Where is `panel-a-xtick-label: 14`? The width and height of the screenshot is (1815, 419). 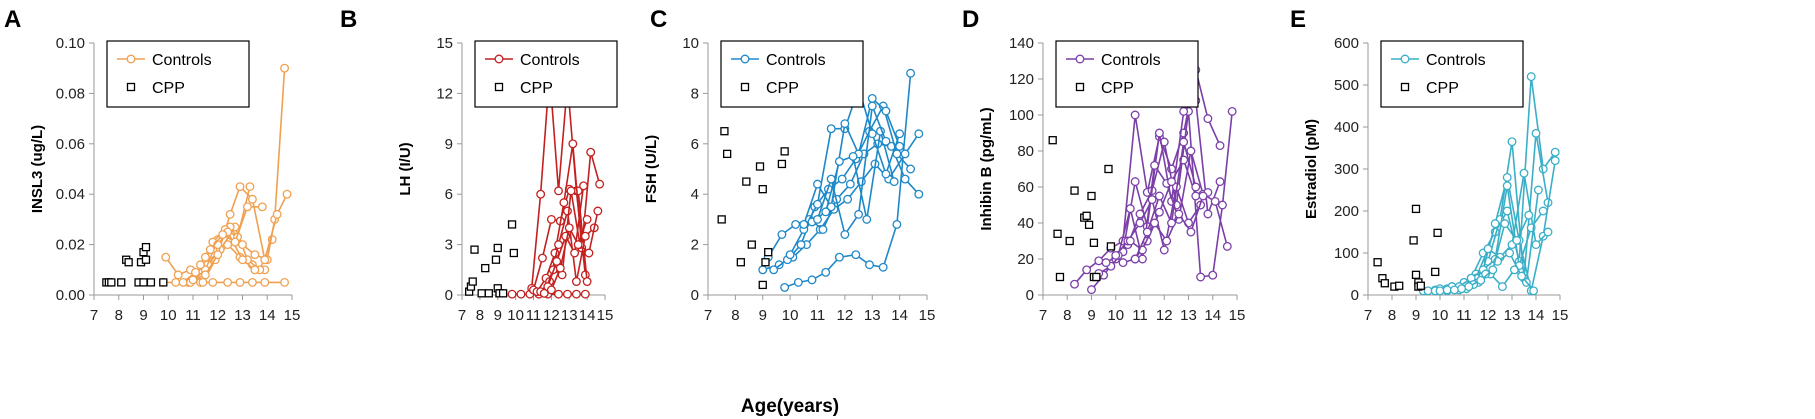 panel-a-xtick-label: 14 is located at coordinates (267, 315).